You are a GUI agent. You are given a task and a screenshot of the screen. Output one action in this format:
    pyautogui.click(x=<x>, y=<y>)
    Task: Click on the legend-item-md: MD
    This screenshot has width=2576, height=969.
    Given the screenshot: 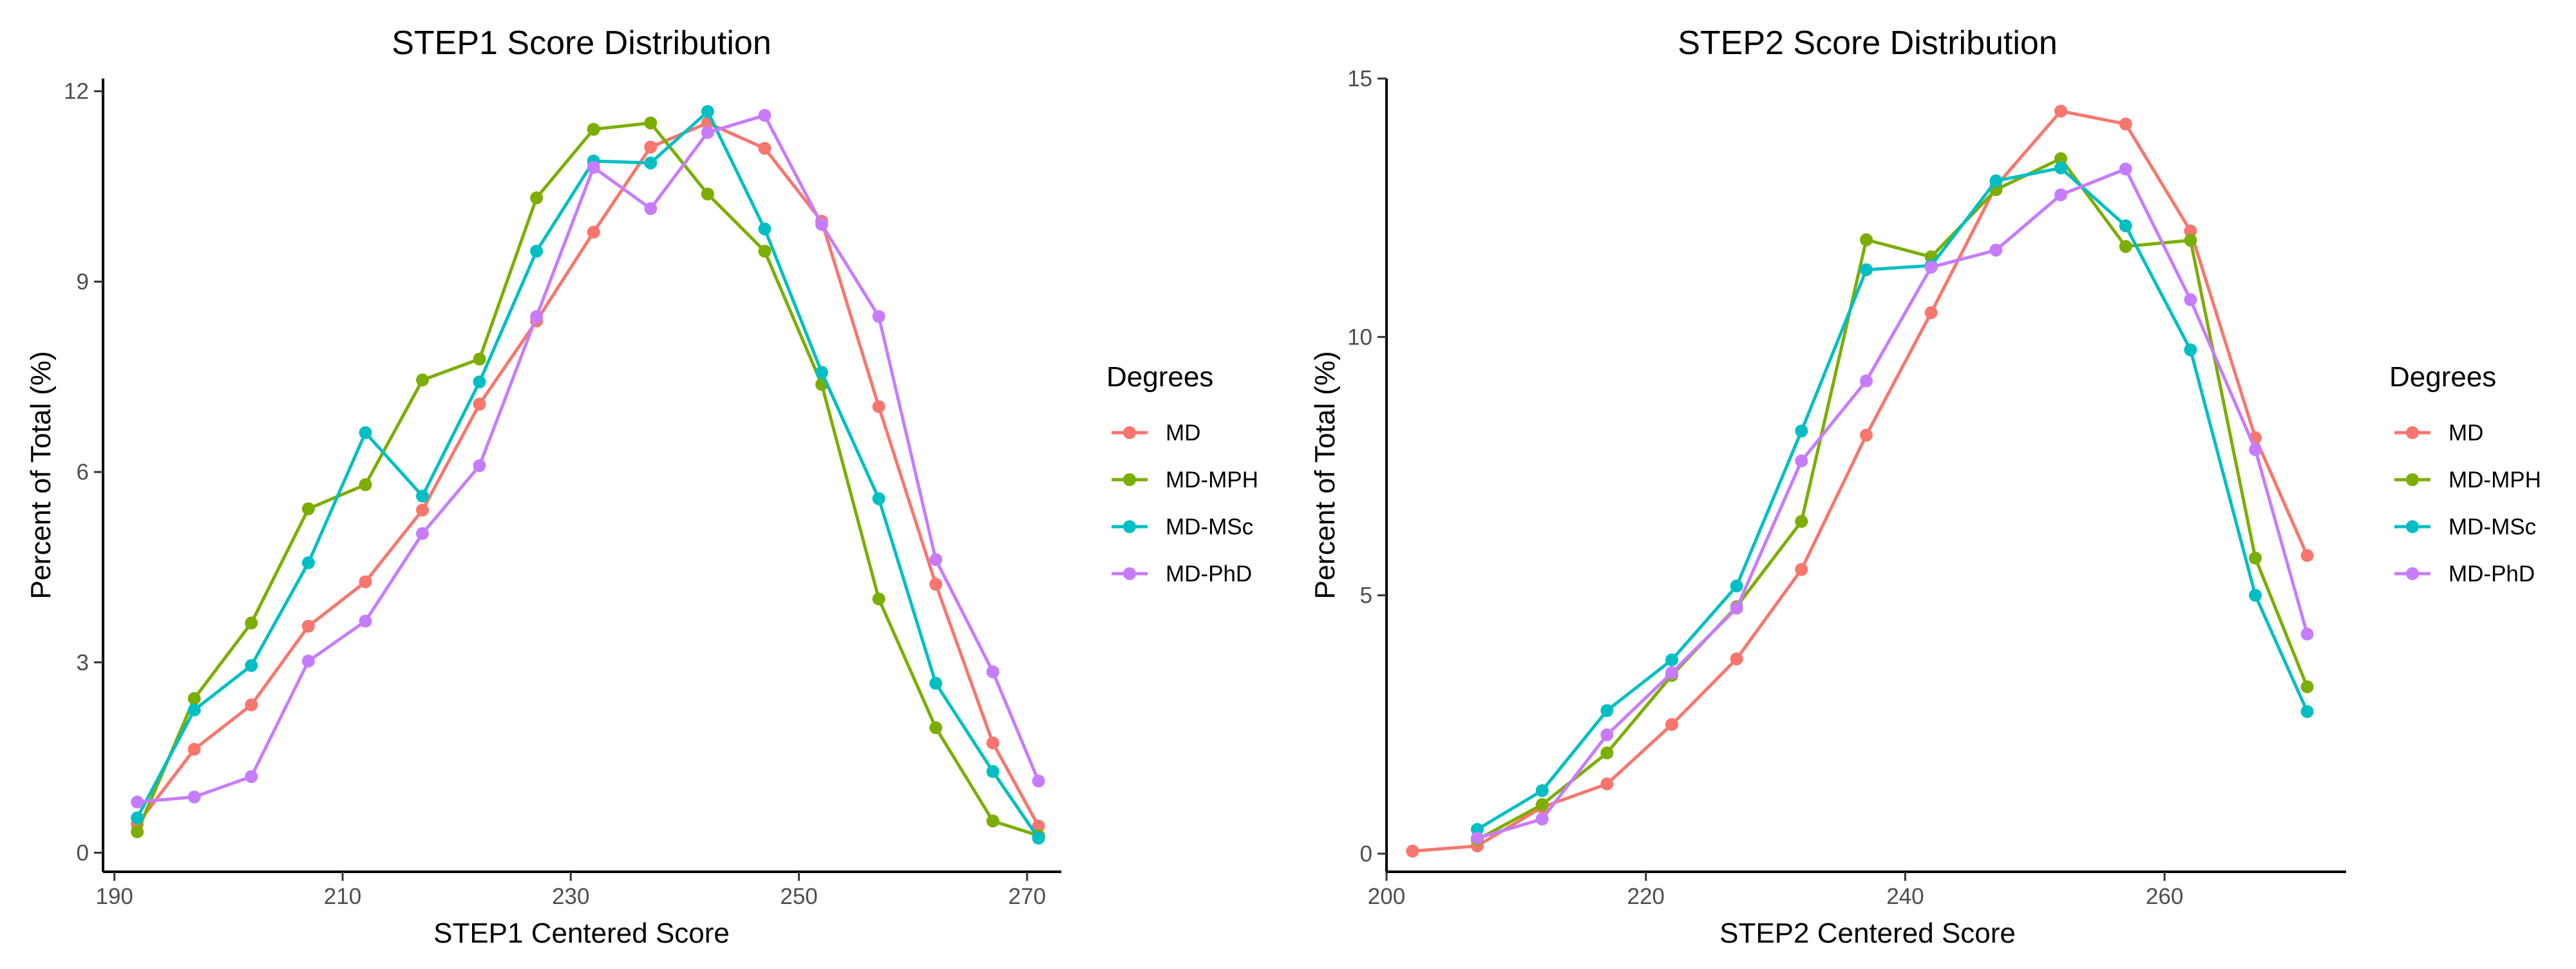 What is the action you would take?
    pyautogui.click(x=1156, y=433)
    